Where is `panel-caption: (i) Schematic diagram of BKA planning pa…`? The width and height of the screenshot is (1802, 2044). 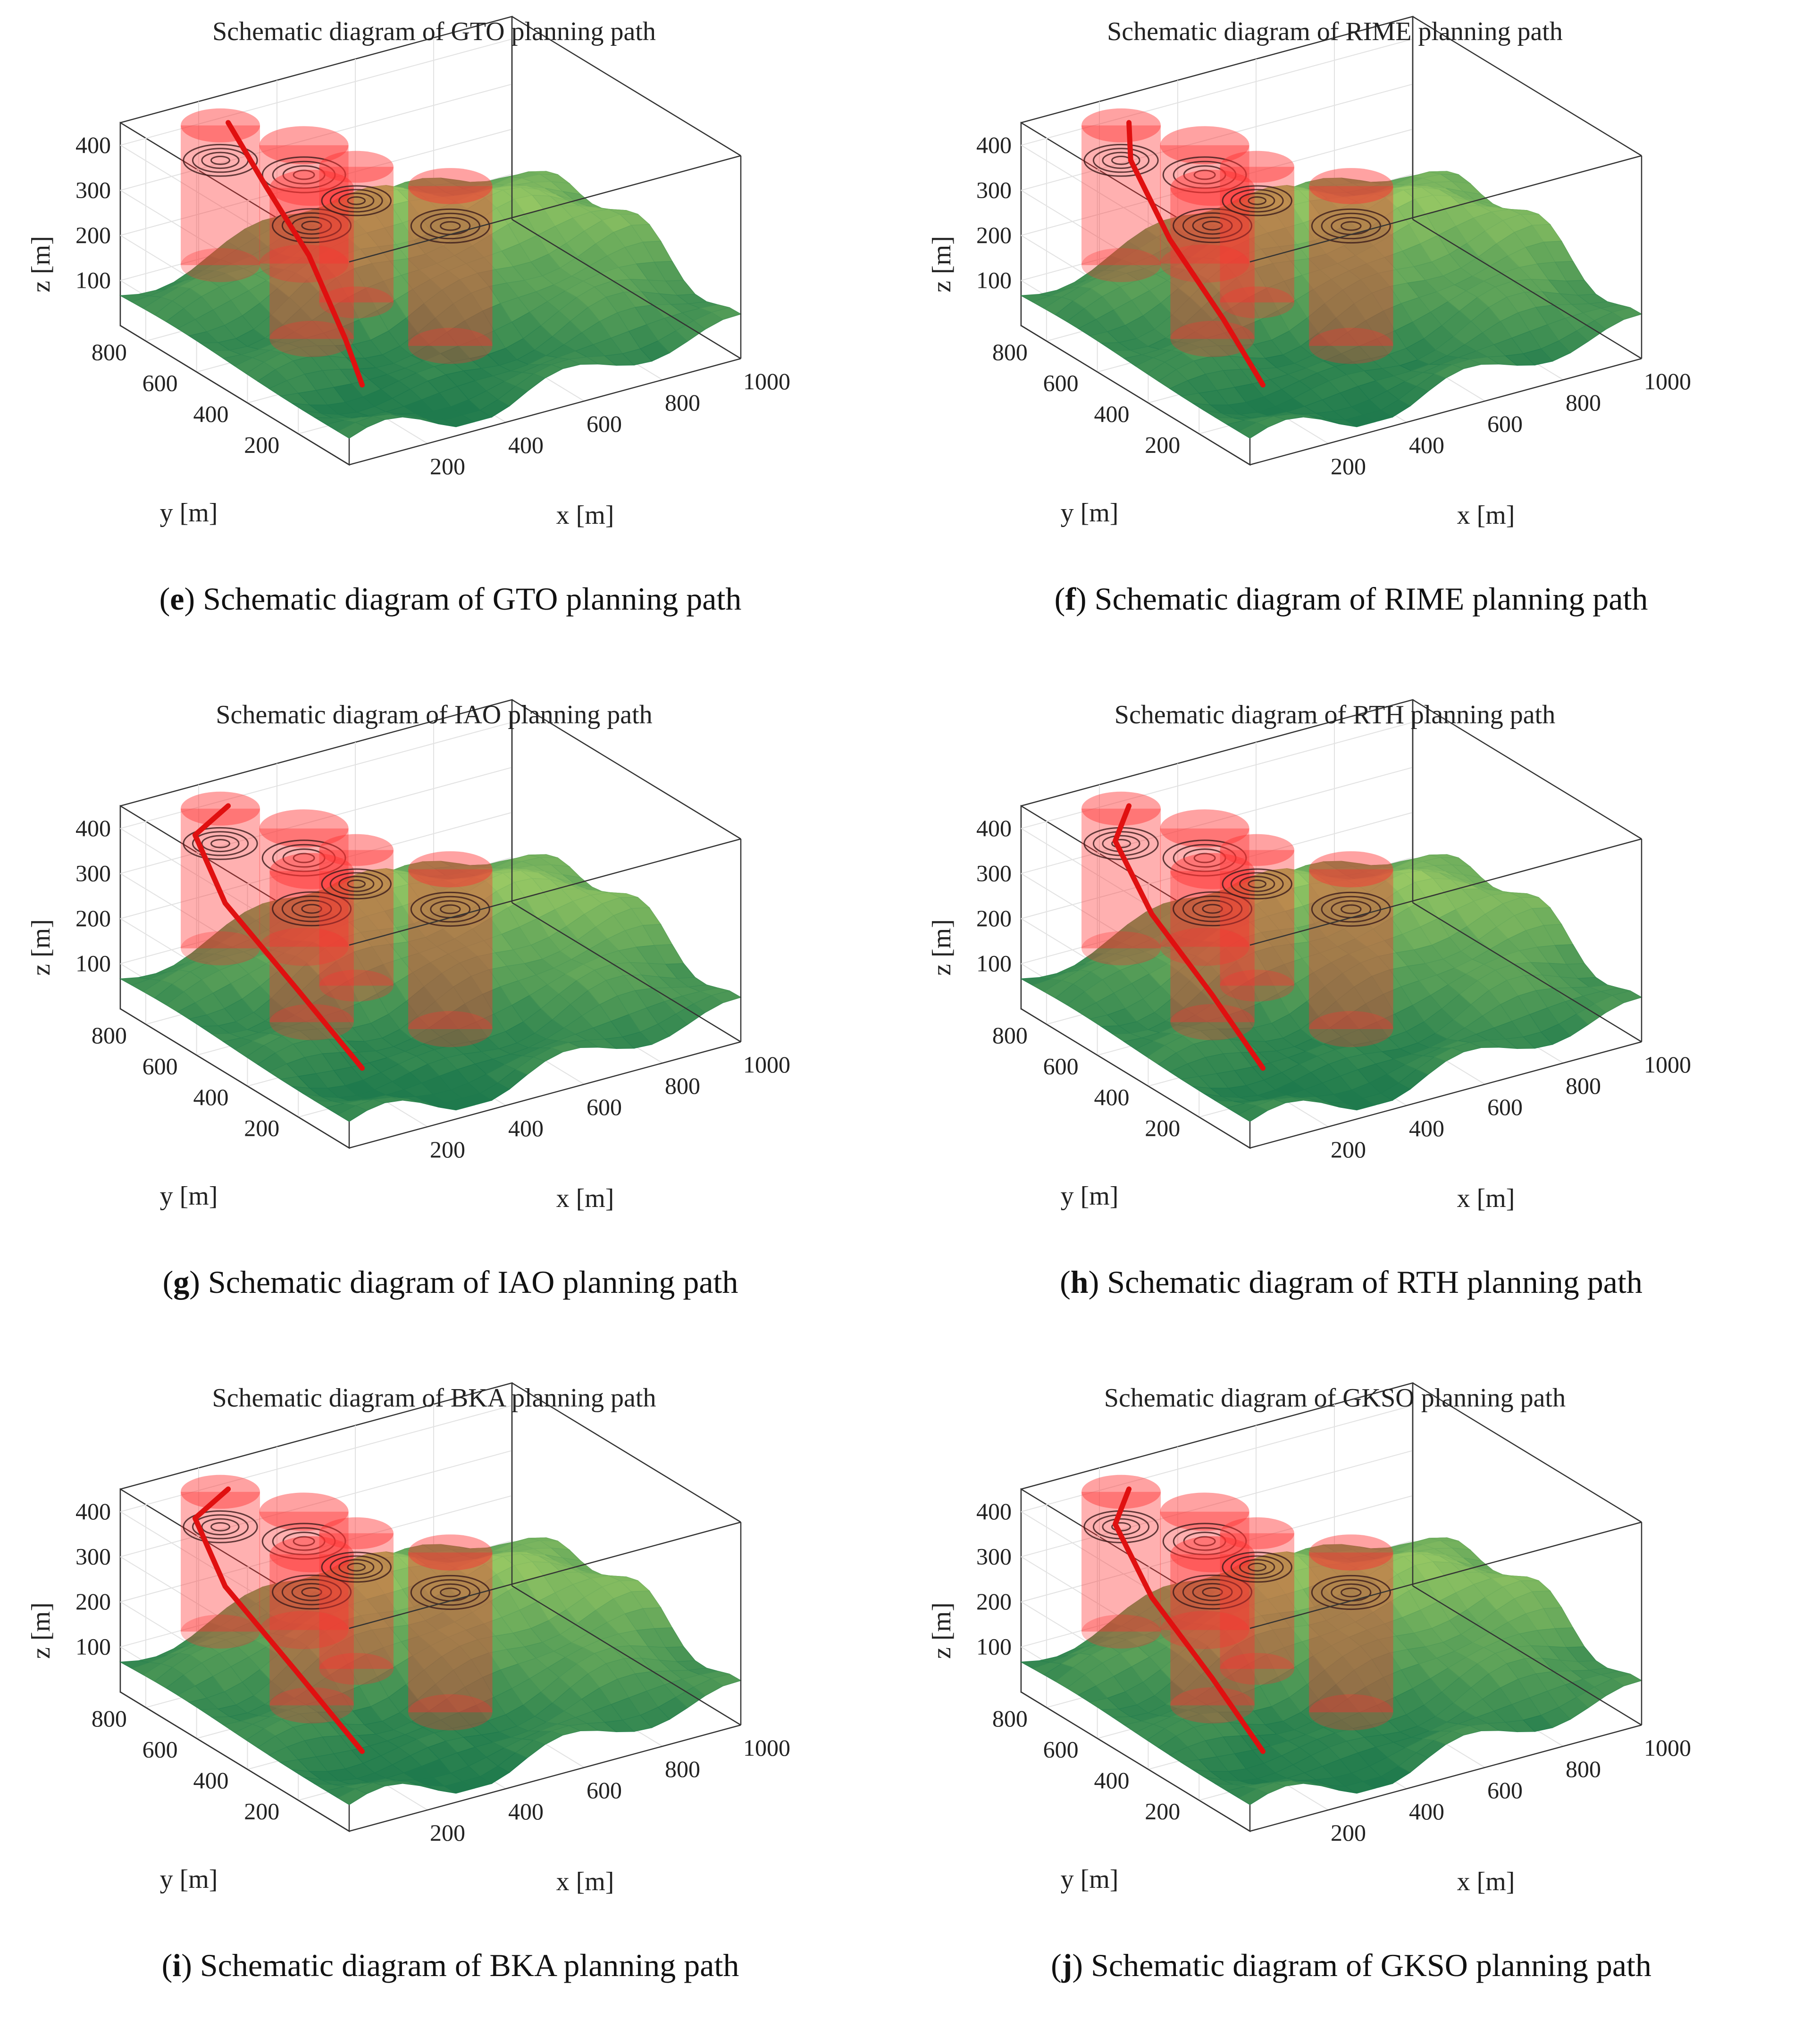 panel-caption: (i) Schematic diagram of BKA planning pa… is located at coordinates (450, 1965).